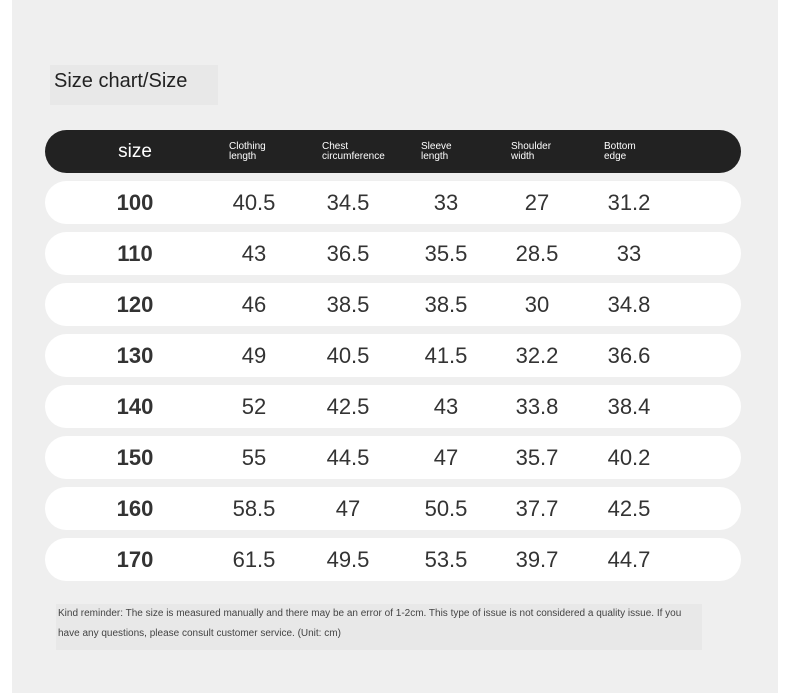  I want to click on column-header: Chest circumference, so click(353, 151).